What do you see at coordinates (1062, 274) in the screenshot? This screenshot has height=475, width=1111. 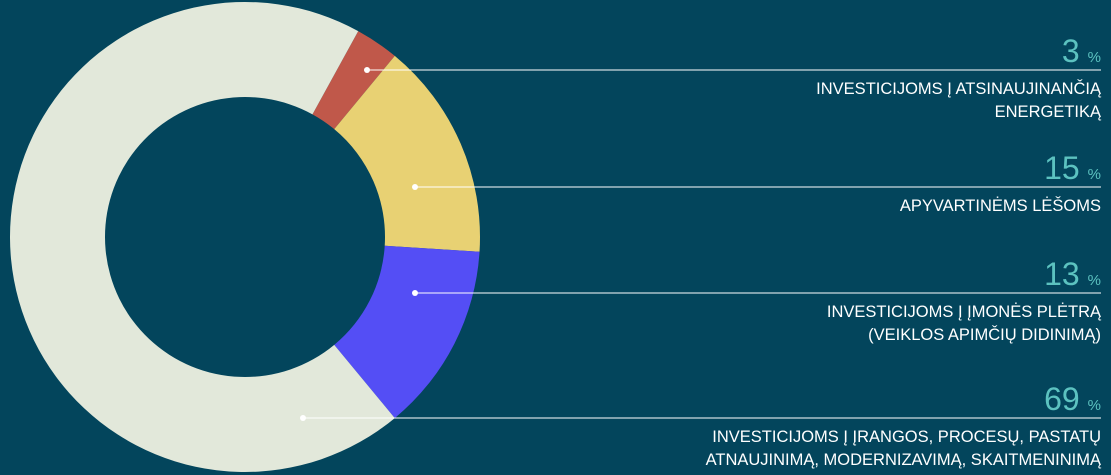 I see `value-number: 13` at bounding box center [1062, 274].